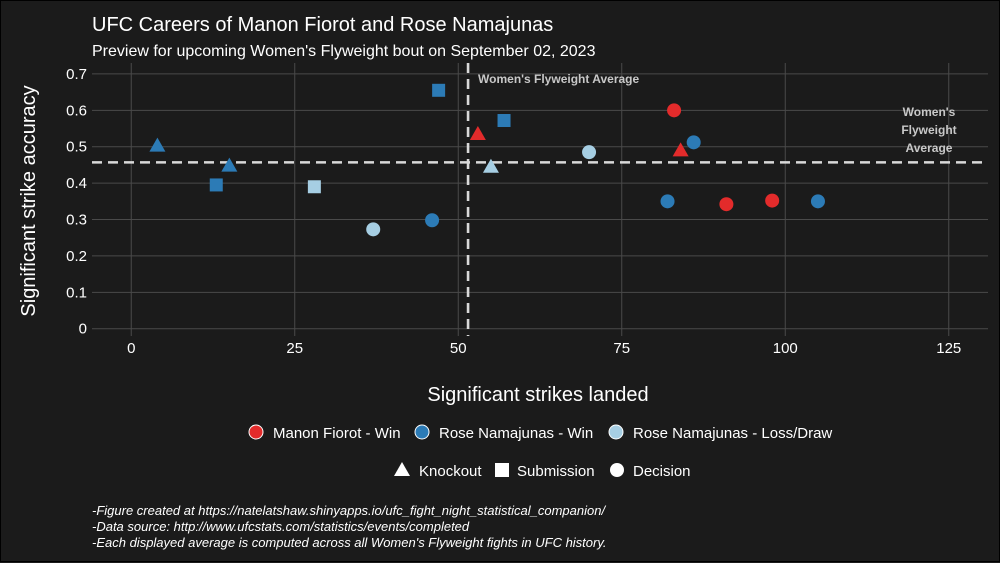  What do you see at coordinates (616, 432) in the screenshot?
I see `legend-swatch-namajunas-loss` at bounding box center [616, 432].